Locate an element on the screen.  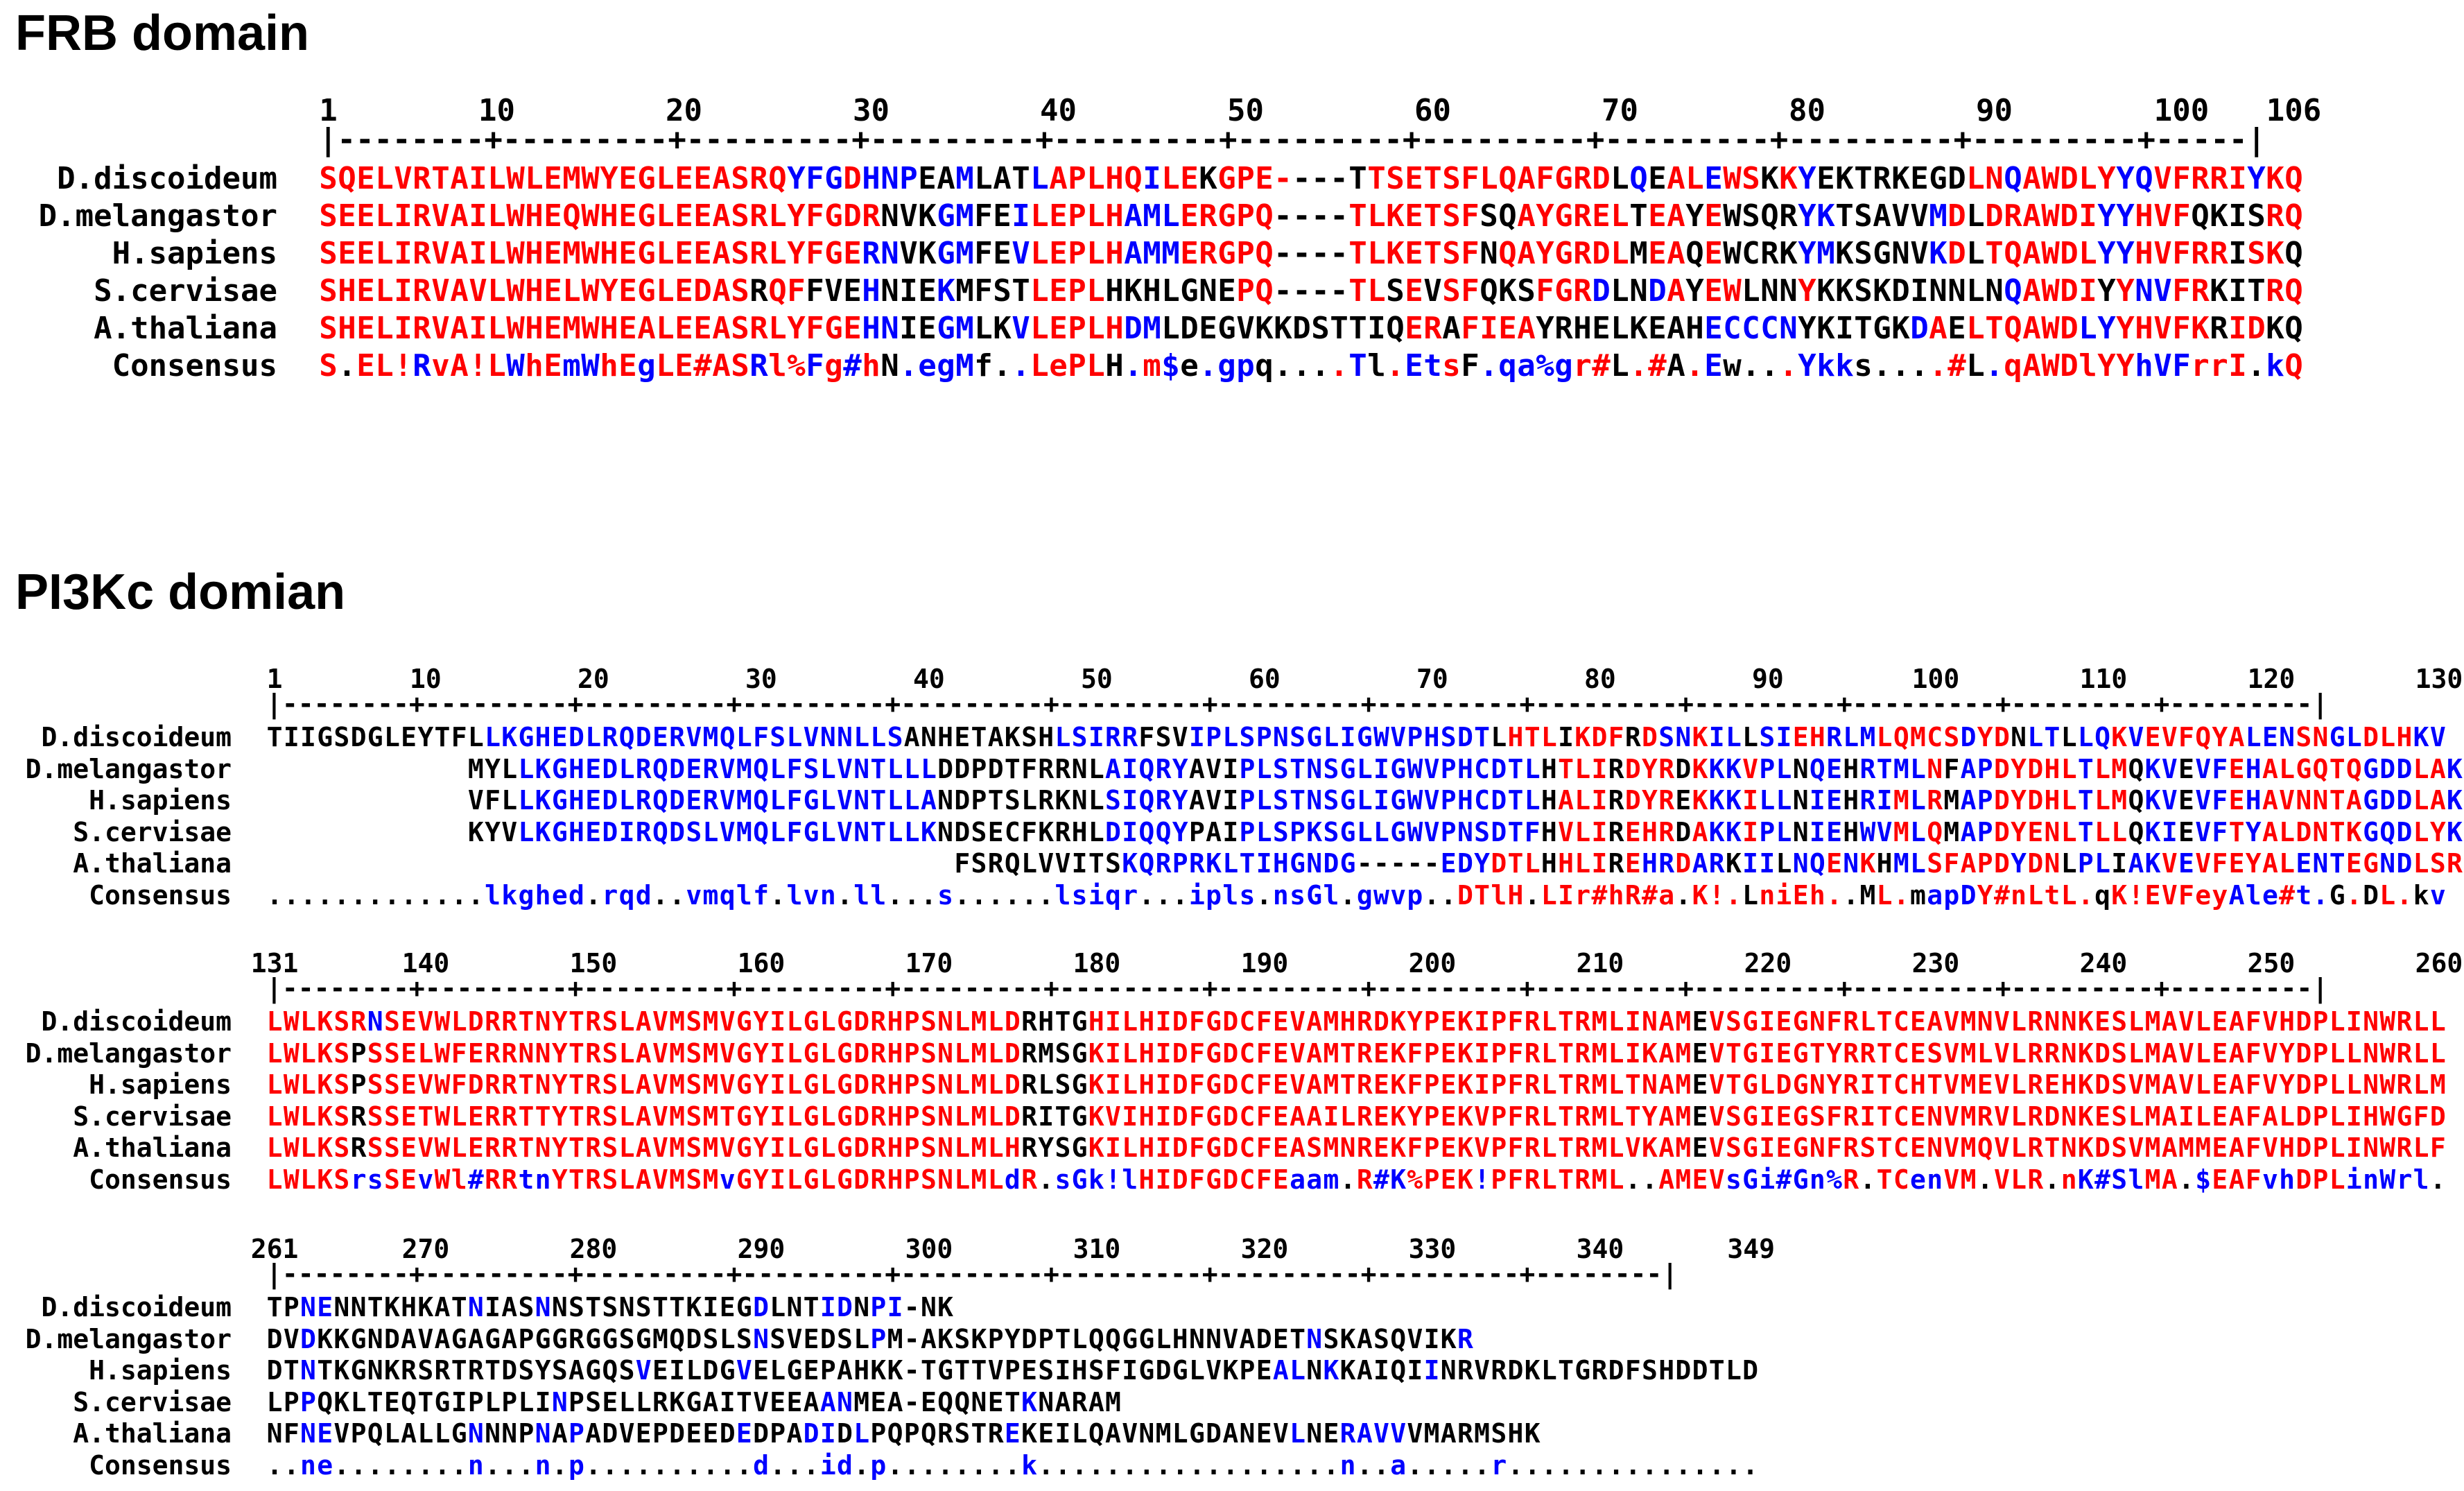
ruler-tick-label: 106 is located at coordinates (2294, 110).